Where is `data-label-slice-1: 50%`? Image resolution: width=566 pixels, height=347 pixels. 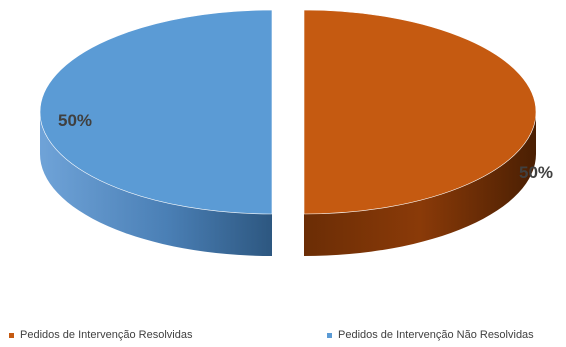
data-label-slice-1: 50% is located at coordinates (536, 172).